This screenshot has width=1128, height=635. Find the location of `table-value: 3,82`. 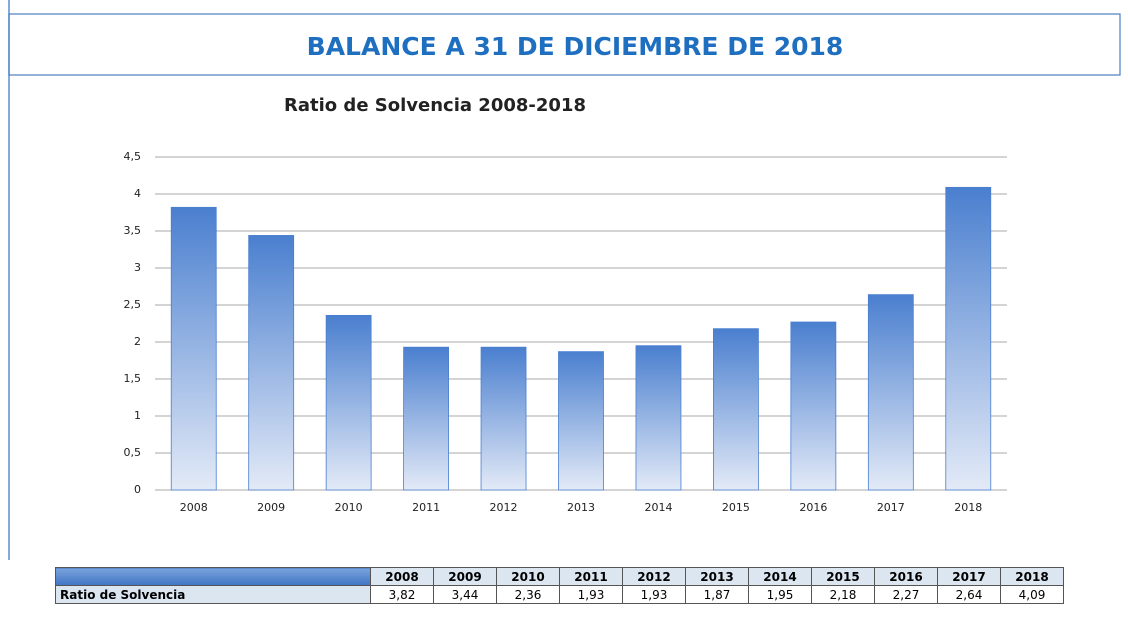

table-value: 3,82 is located at coordinates (402, 594).